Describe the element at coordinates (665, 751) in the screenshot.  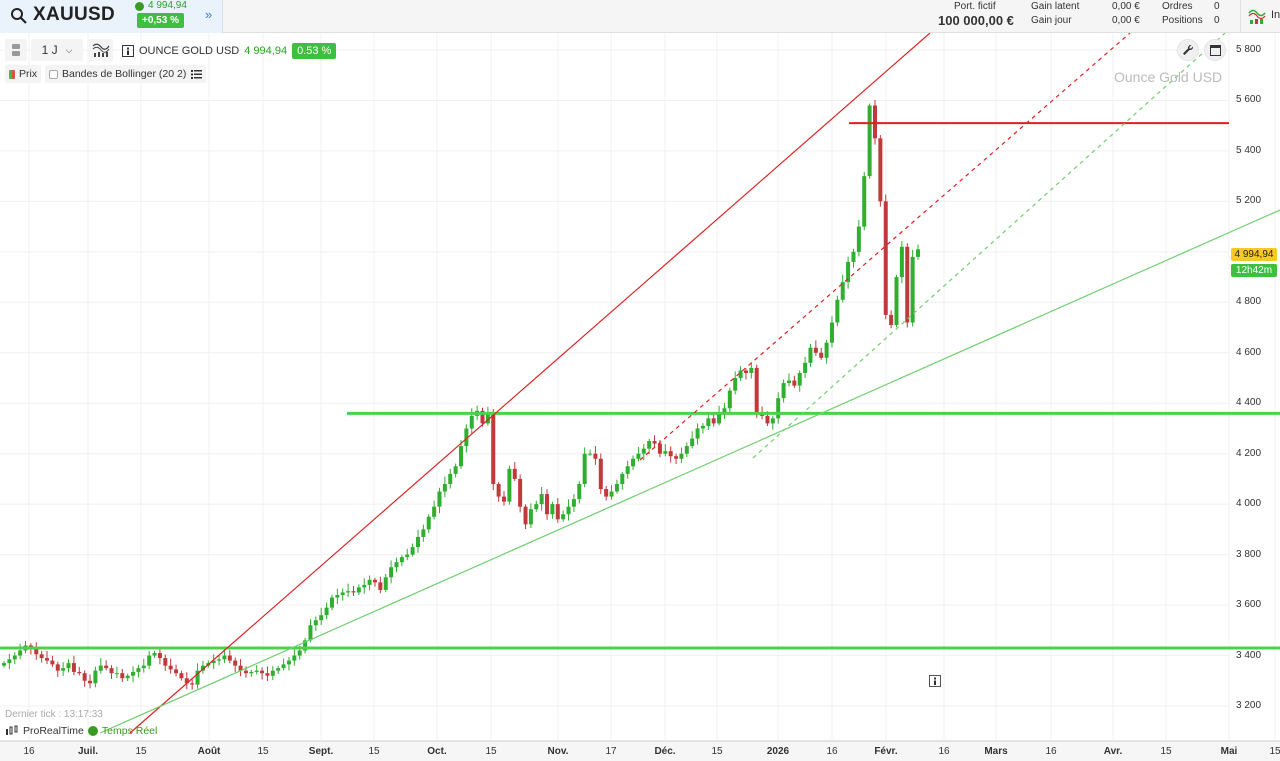
I see `x-axis-label: Déc.` at that location.